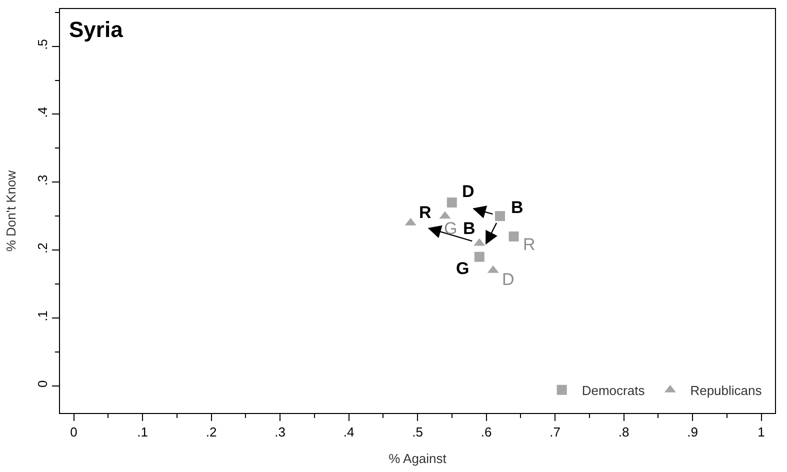 Image resolution: width=787 pixels, height=472 pixels. Describe the element at coordinates (417, 458) in the screenshot. I see `x-axis-title: % Against` at that location.